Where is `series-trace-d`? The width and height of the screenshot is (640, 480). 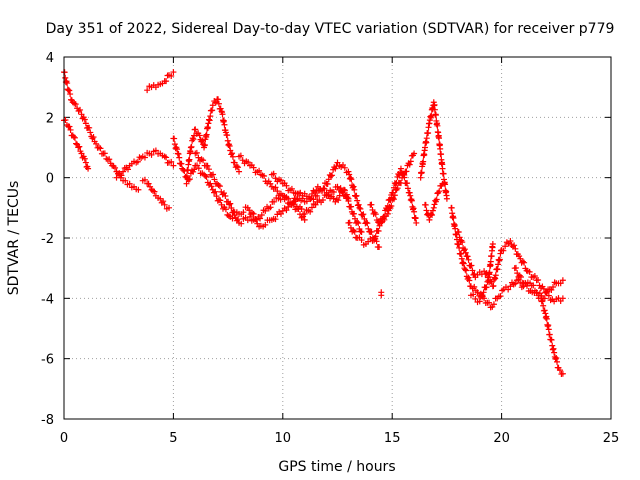
series-trace-d is located at coordinates (156, 194).